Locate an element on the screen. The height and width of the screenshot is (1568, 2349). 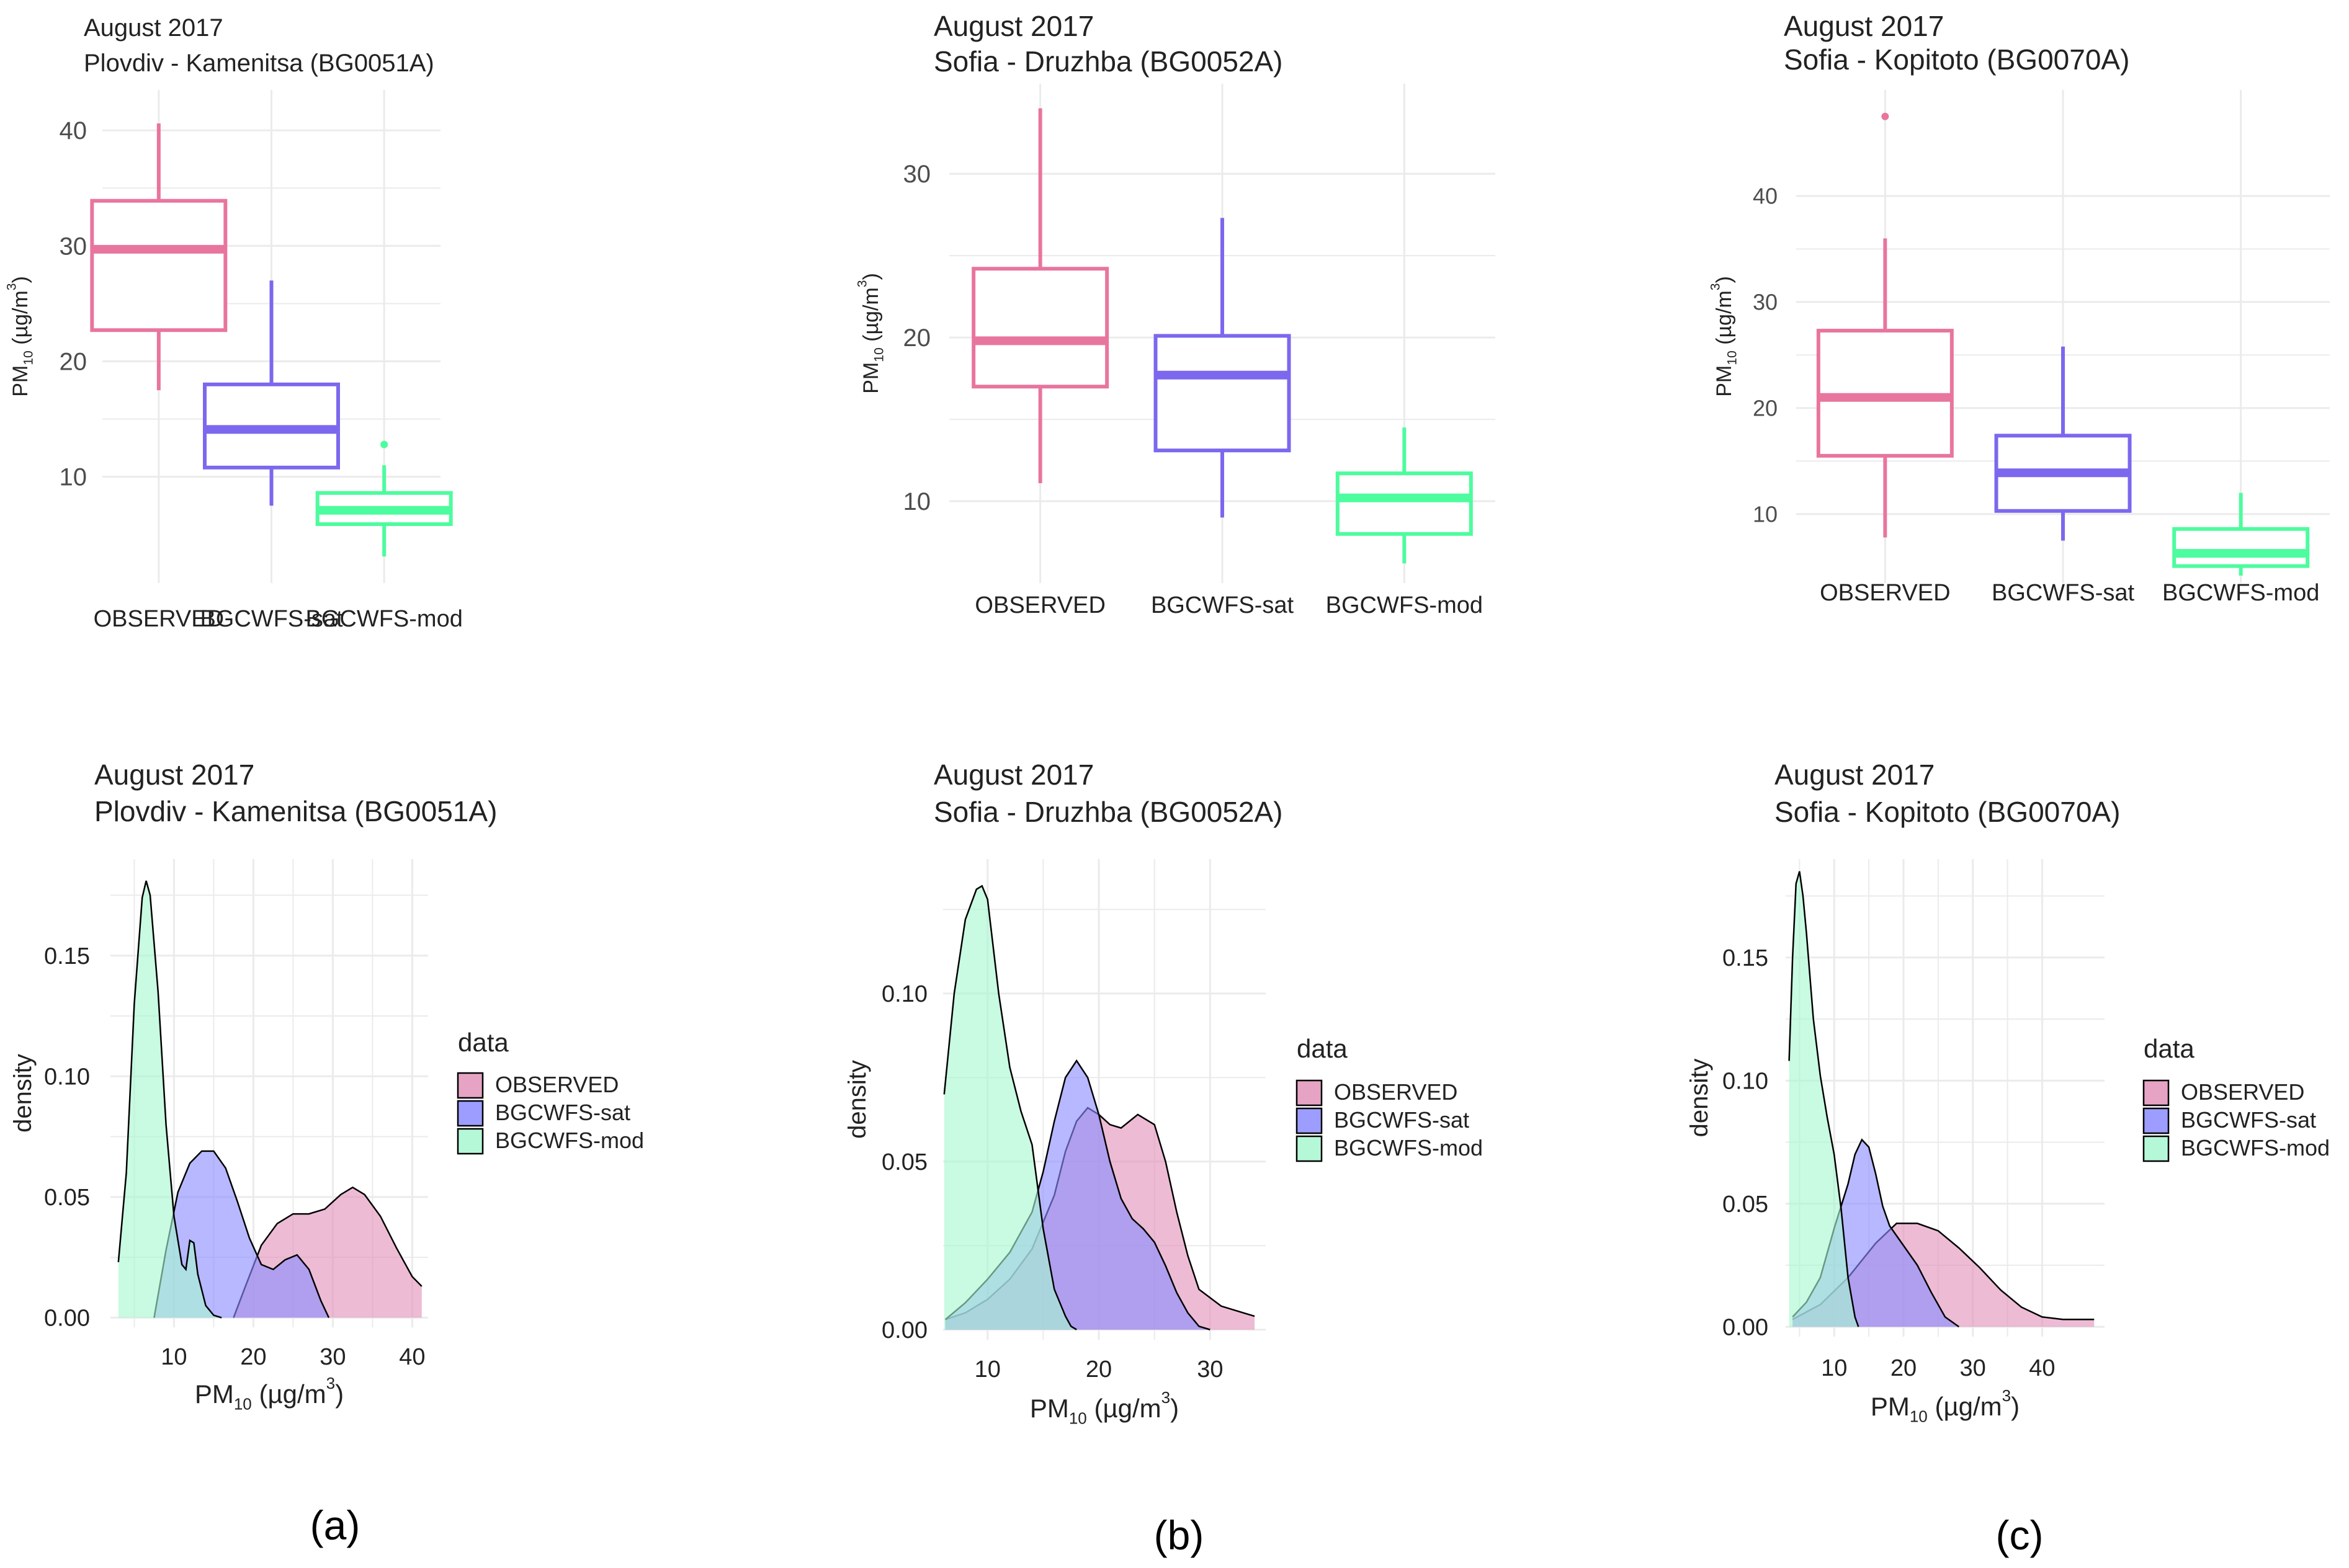
y-tick-label: 0.10 is located at coordinates (1745, 1082).